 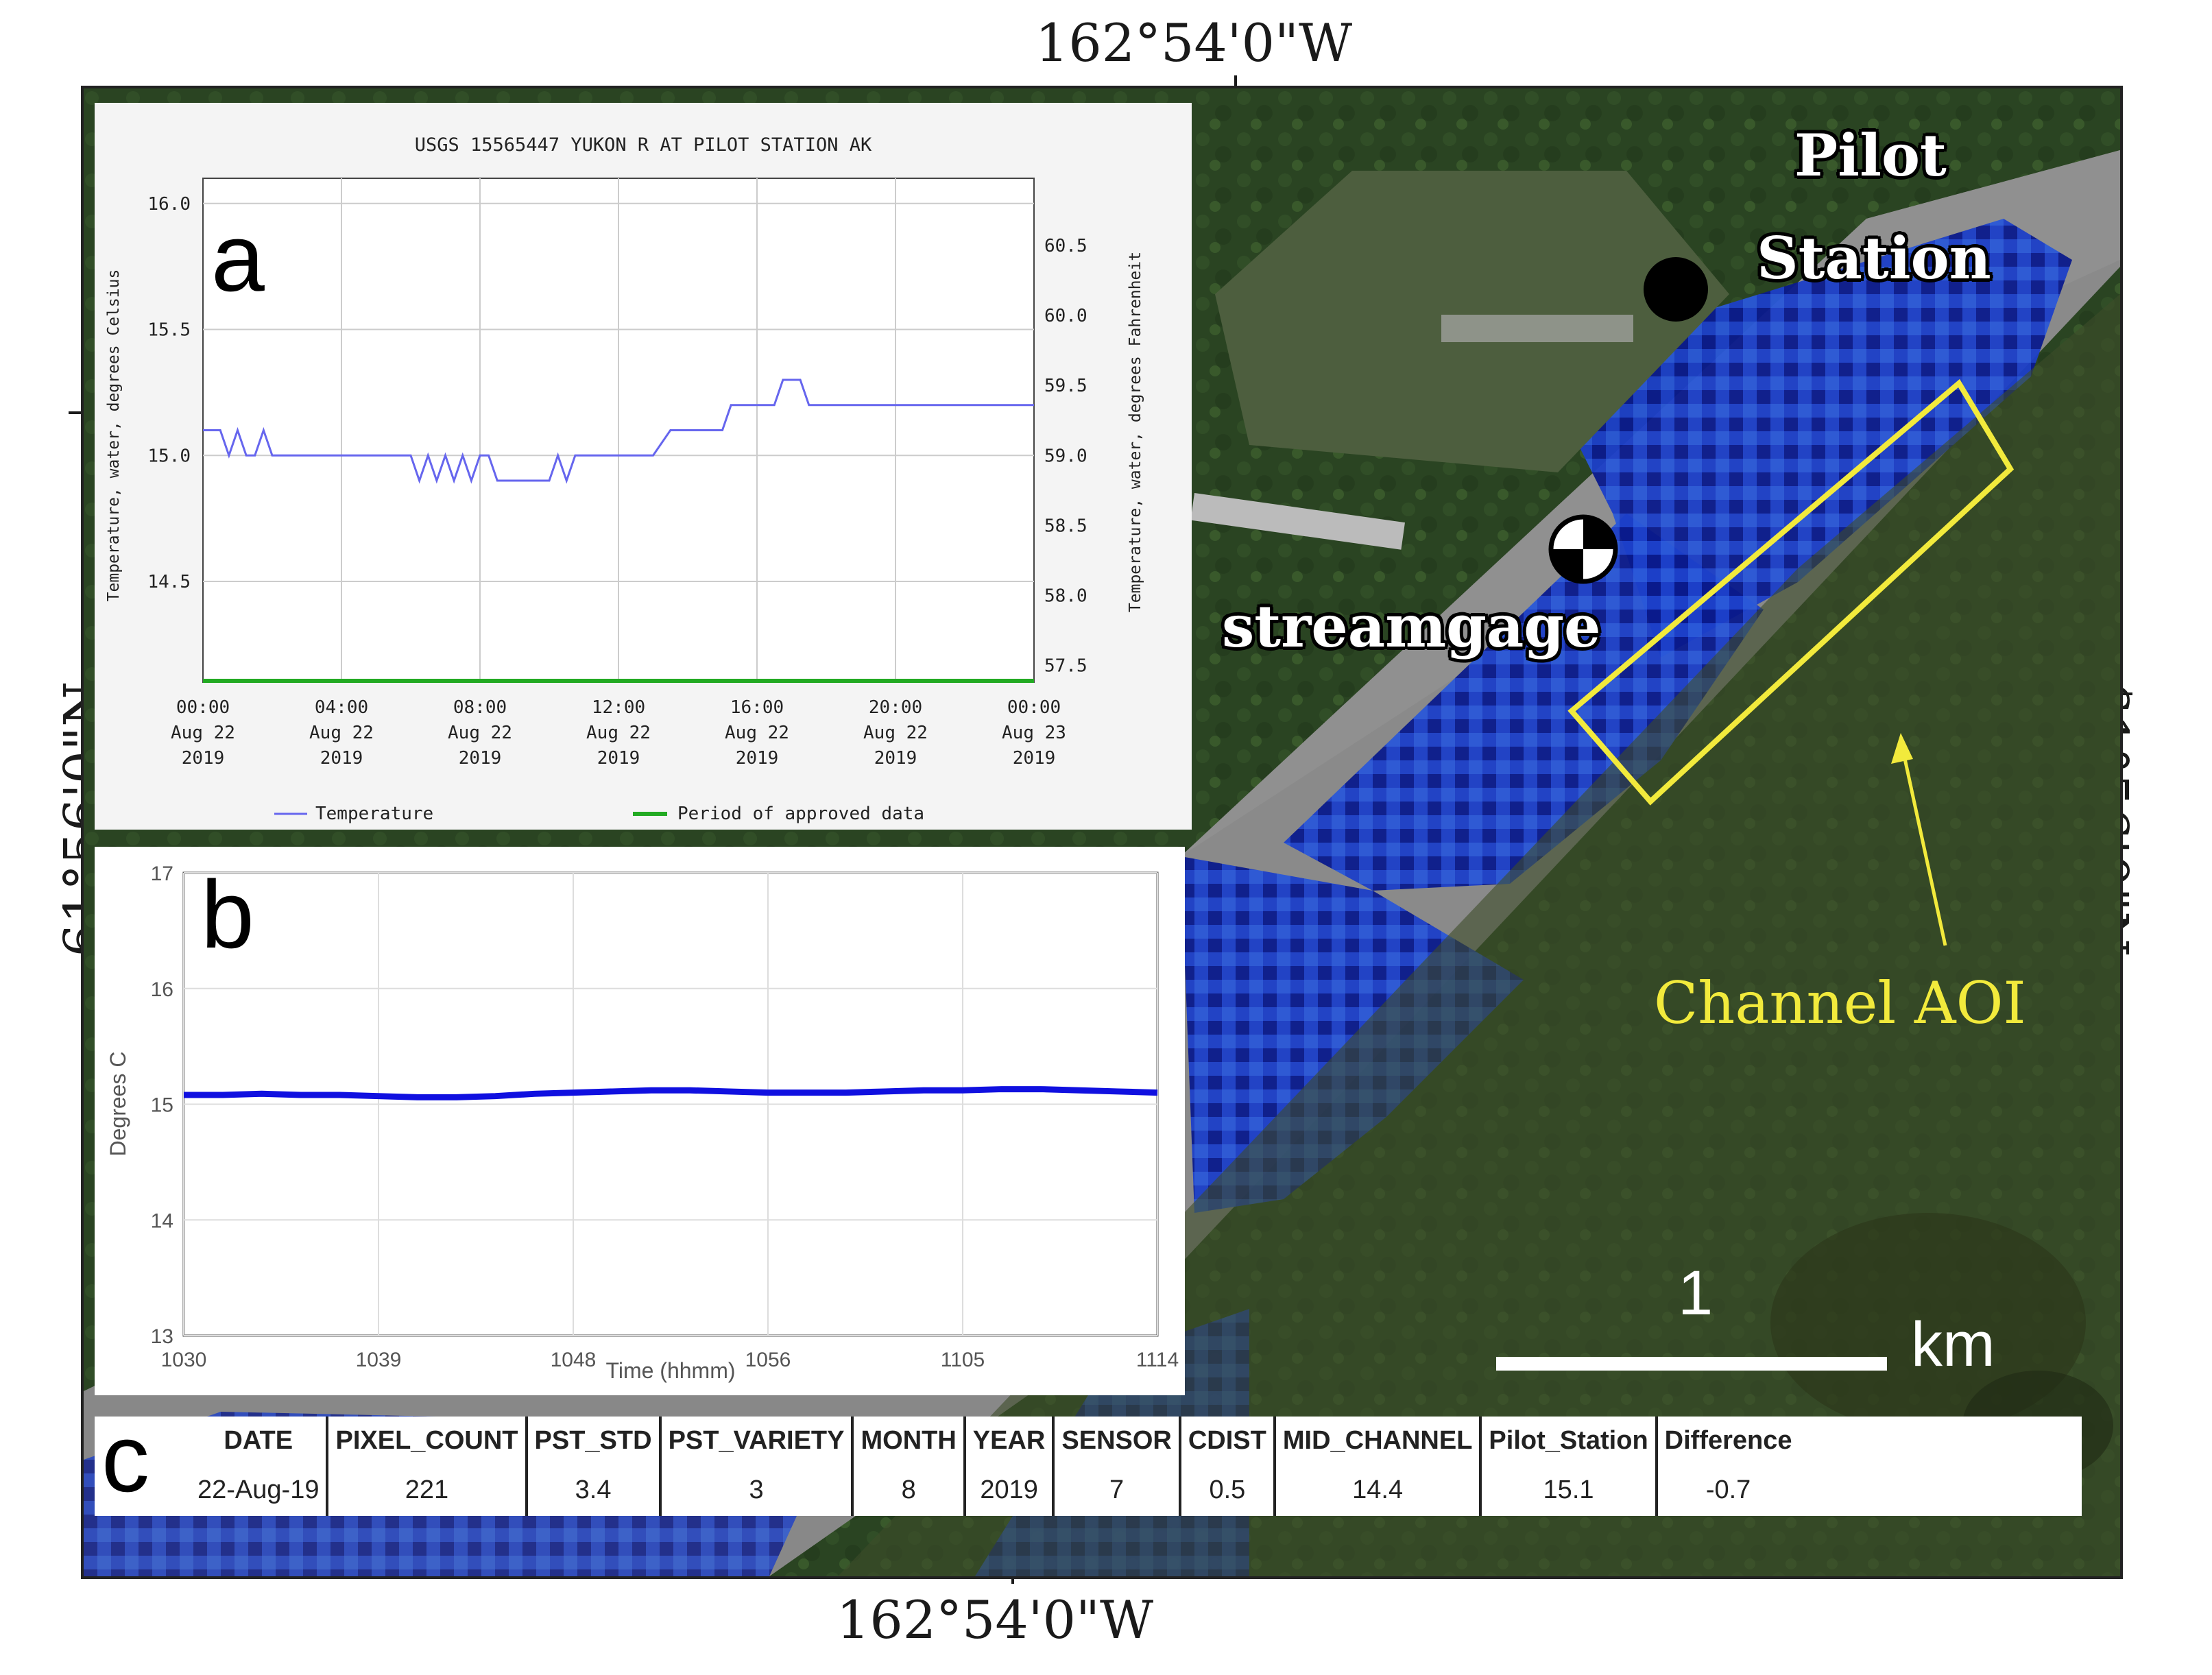 What do you see at coordinates (426, 1490) in the screenshot?
I see `table-value-cell: 221` at bounding box center [426, 1490].